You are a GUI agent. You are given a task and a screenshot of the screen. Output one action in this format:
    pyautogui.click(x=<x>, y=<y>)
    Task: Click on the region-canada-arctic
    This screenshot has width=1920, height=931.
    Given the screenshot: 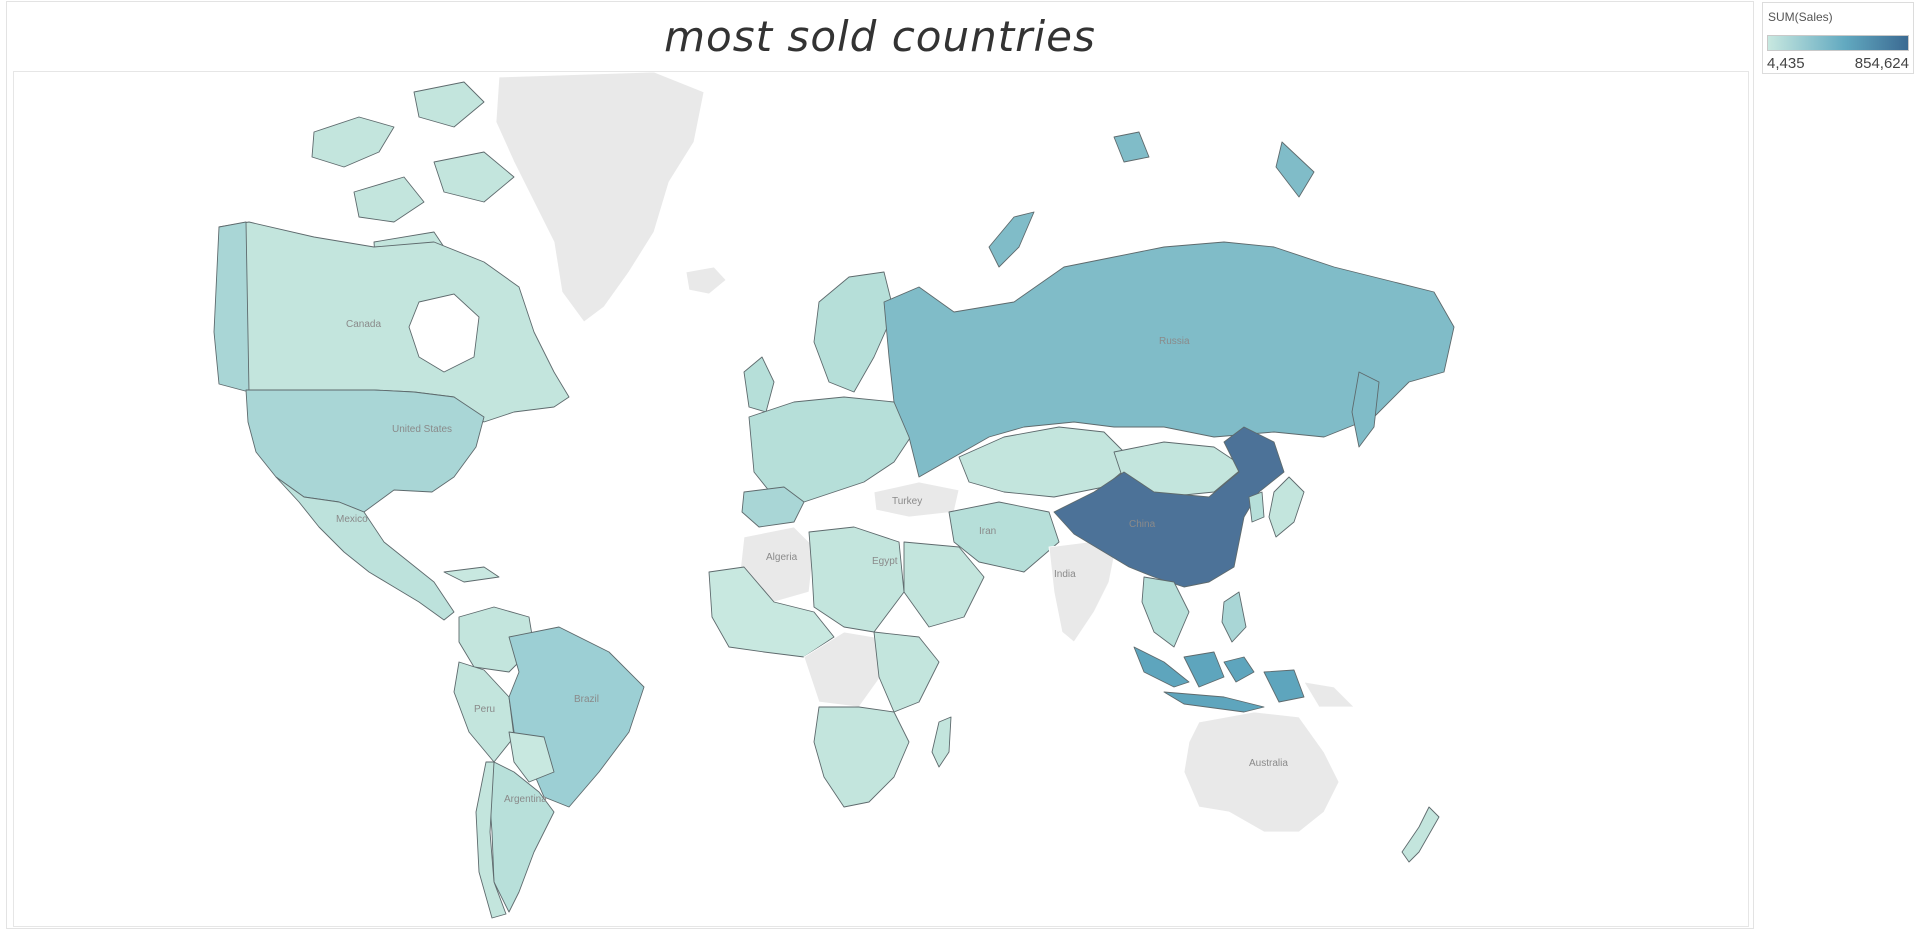 What is the action you would take?
    pyautogui.click(x=413, y=182)
    